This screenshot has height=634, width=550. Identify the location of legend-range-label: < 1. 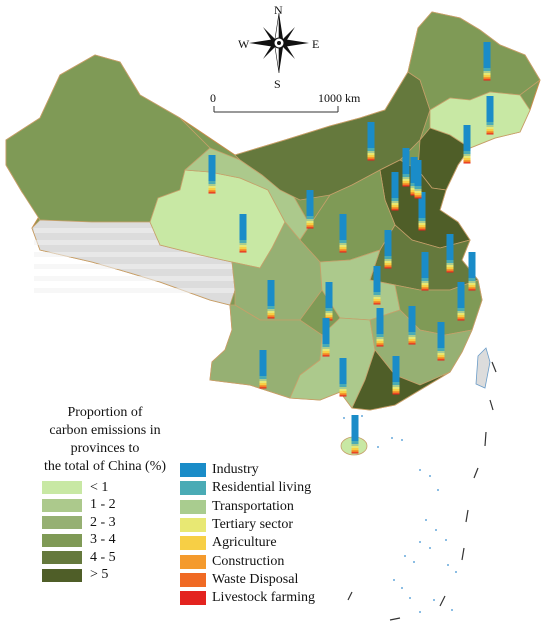
(99, 487).